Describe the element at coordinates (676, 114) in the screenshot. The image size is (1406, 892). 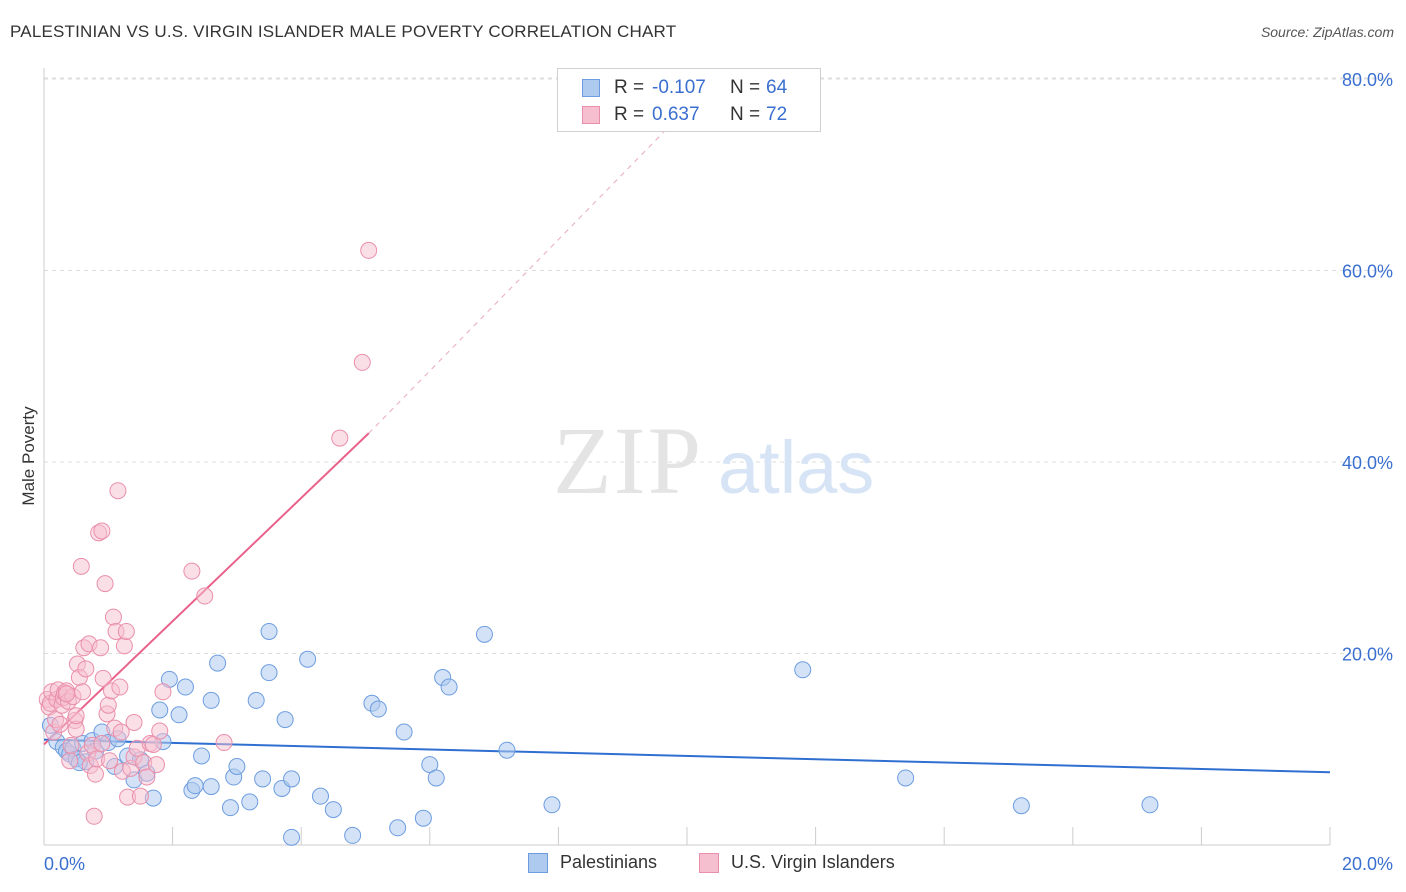
I see `legend-r-value: 0.637` at that location.